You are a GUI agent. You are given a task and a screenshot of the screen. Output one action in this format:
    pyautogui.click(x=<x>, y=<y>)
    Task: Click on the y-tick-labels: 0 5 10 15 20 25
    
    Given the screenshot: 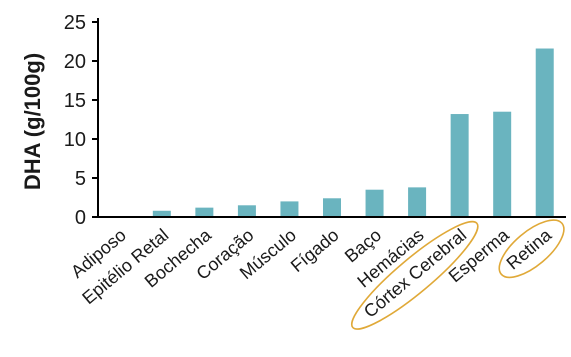 What is the action you would take?
    pyautogui.click(x=81, y=120)
    